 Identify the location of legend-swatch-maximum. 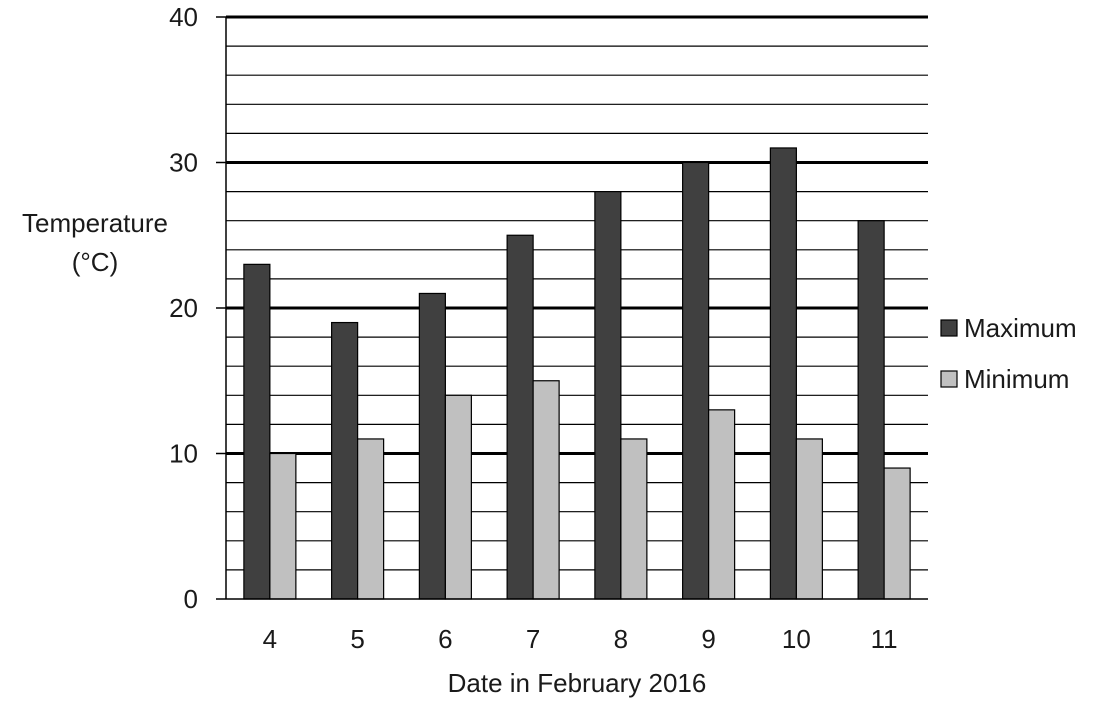
(949, 328).